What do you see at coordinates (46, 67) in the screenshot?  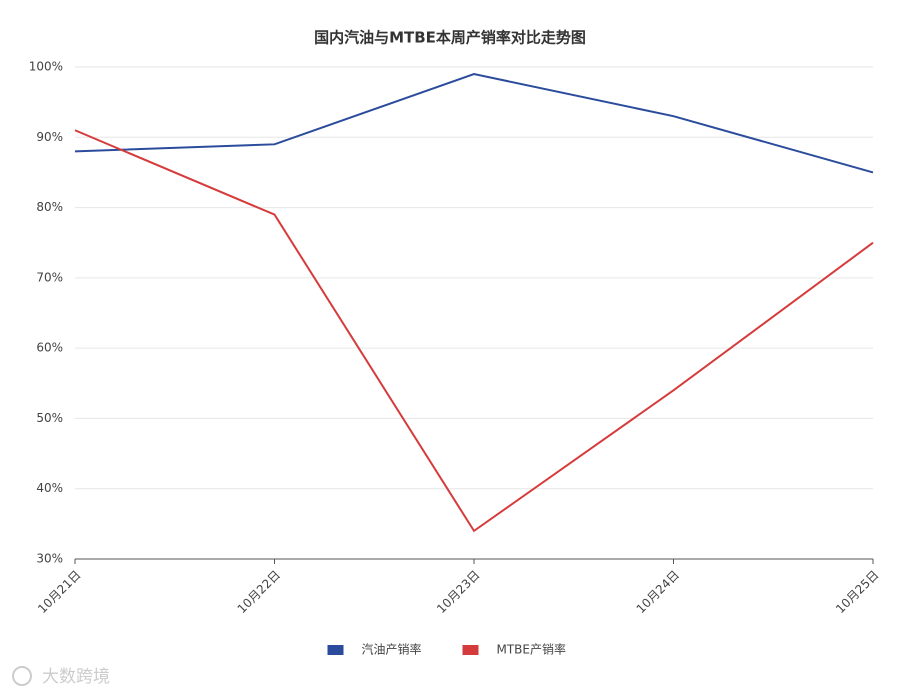 I see `y-tick-label: 100%` at bounding box center [46, 67].